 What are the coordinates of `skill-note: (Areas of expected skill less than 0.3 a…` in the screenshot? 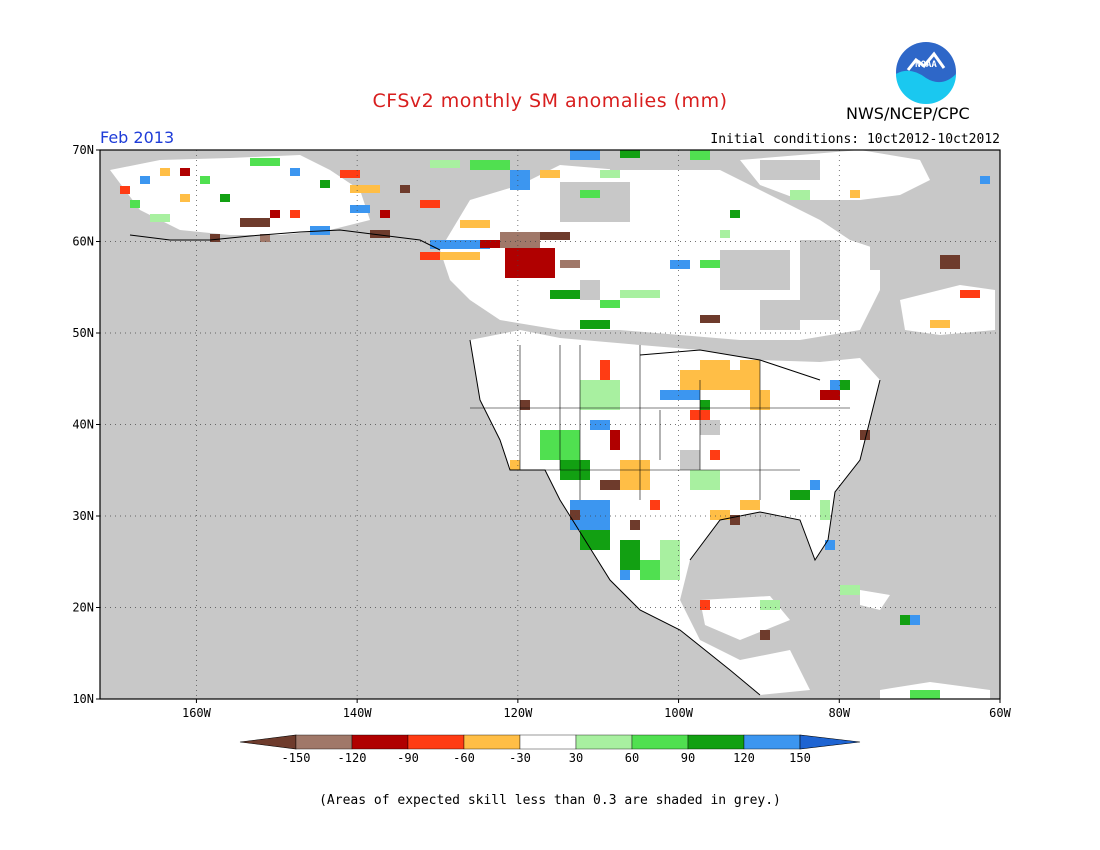 It's located at (550, 800).